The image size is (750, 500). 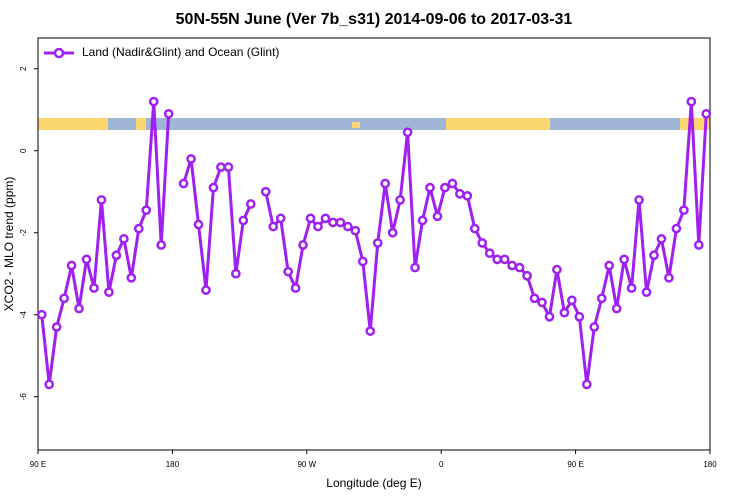 I want to click on x-tick-label: 0, so click(x=441, y=464).